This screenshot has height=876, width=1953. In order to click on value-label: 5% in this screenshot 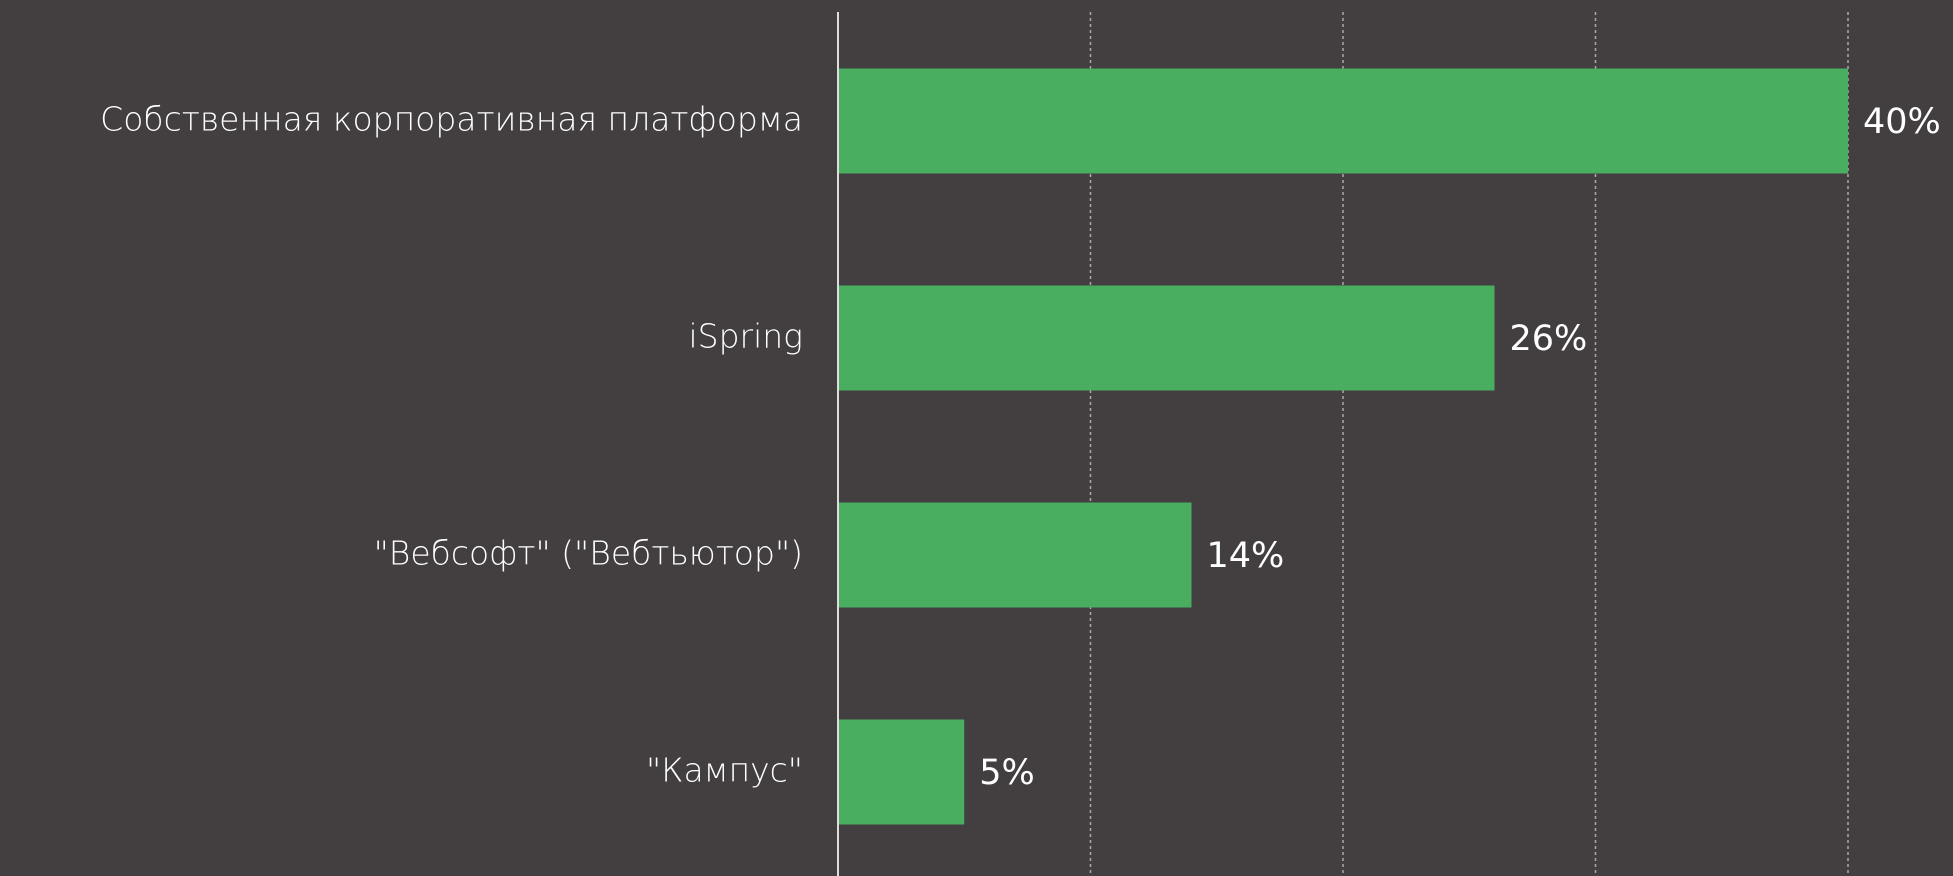, I will do `click(1007, 773)`.